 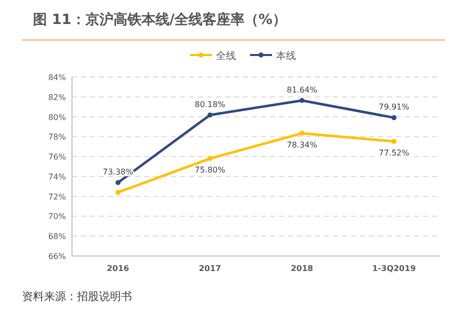 I want to click on x-tick-label: 2018, so click(x=302, y=268).